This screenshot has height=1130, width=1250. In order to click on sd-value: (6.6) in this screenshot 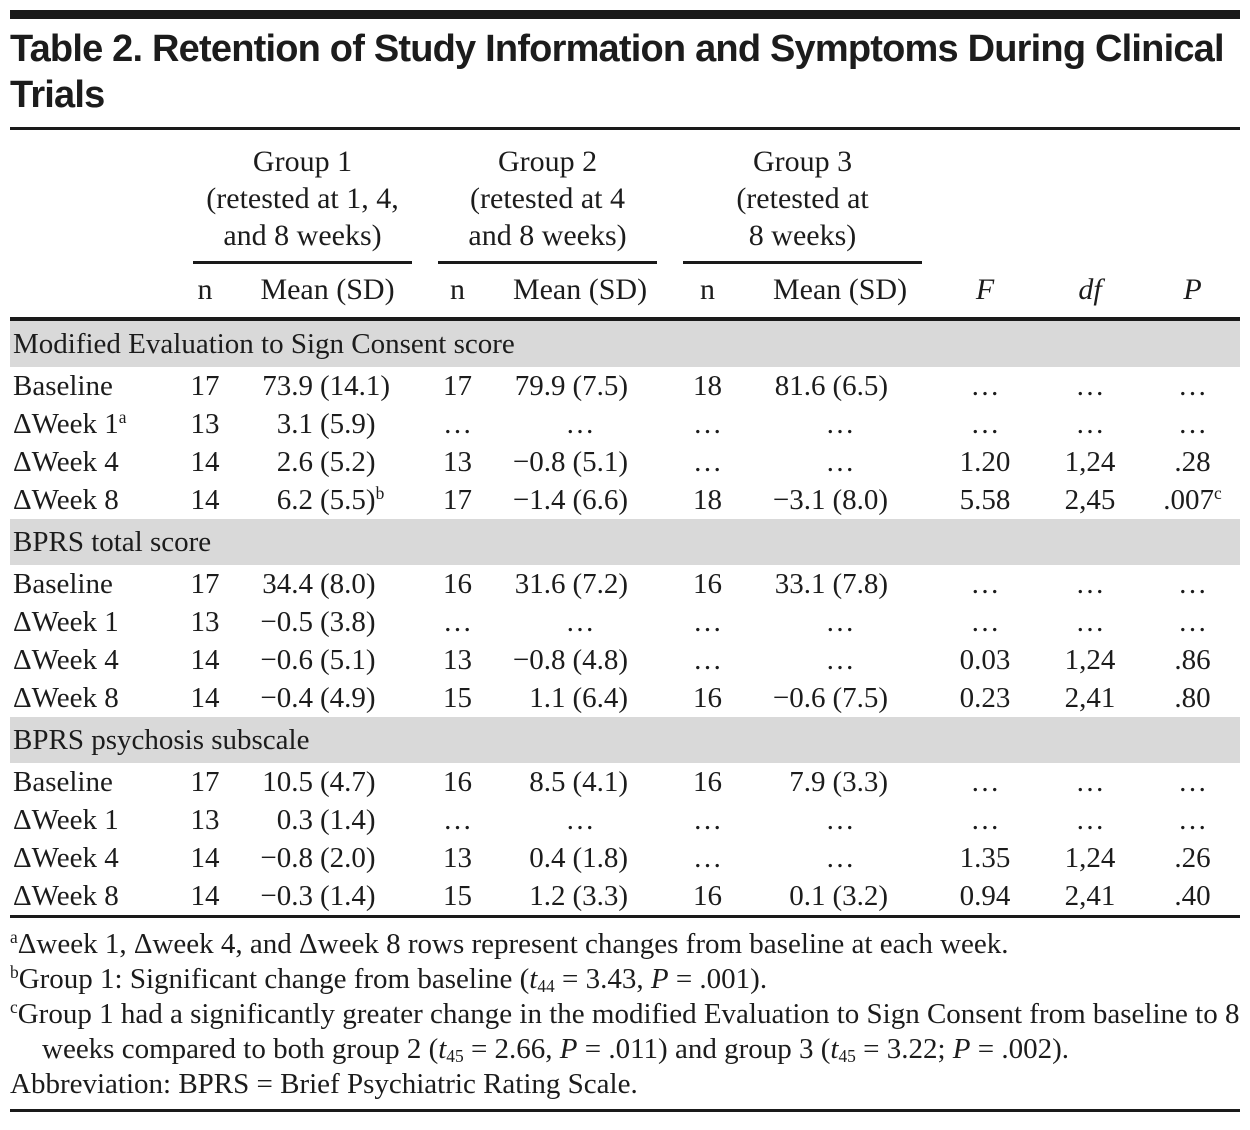, I will do `click(600, 500)`.